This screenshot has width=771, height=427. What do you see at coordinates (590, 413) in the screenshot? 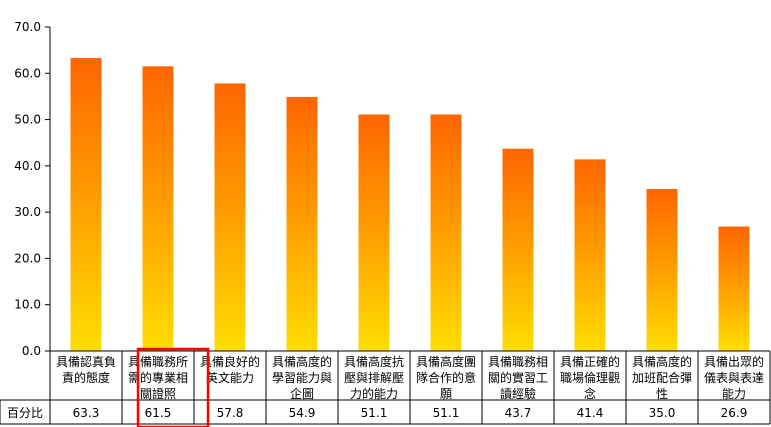
I see `data-label: 41.4` at bounding box center [590, 413].